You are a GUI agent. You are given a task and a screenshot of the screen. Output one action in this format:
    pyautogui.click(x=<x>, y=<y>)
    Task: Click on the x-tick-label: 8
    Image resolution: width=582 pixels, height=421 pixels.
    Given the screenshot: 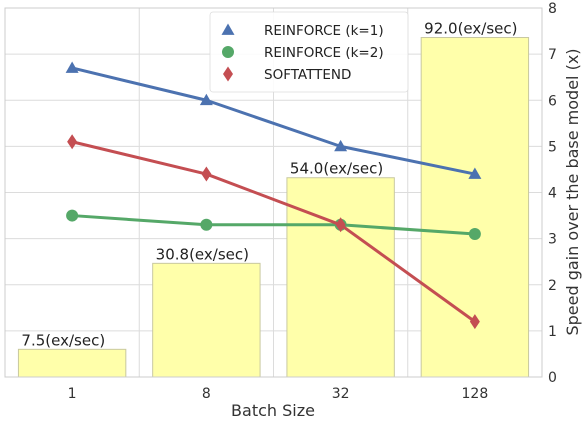 What is the action you would take?
    pyautogui.click(x=206, y=394)
    